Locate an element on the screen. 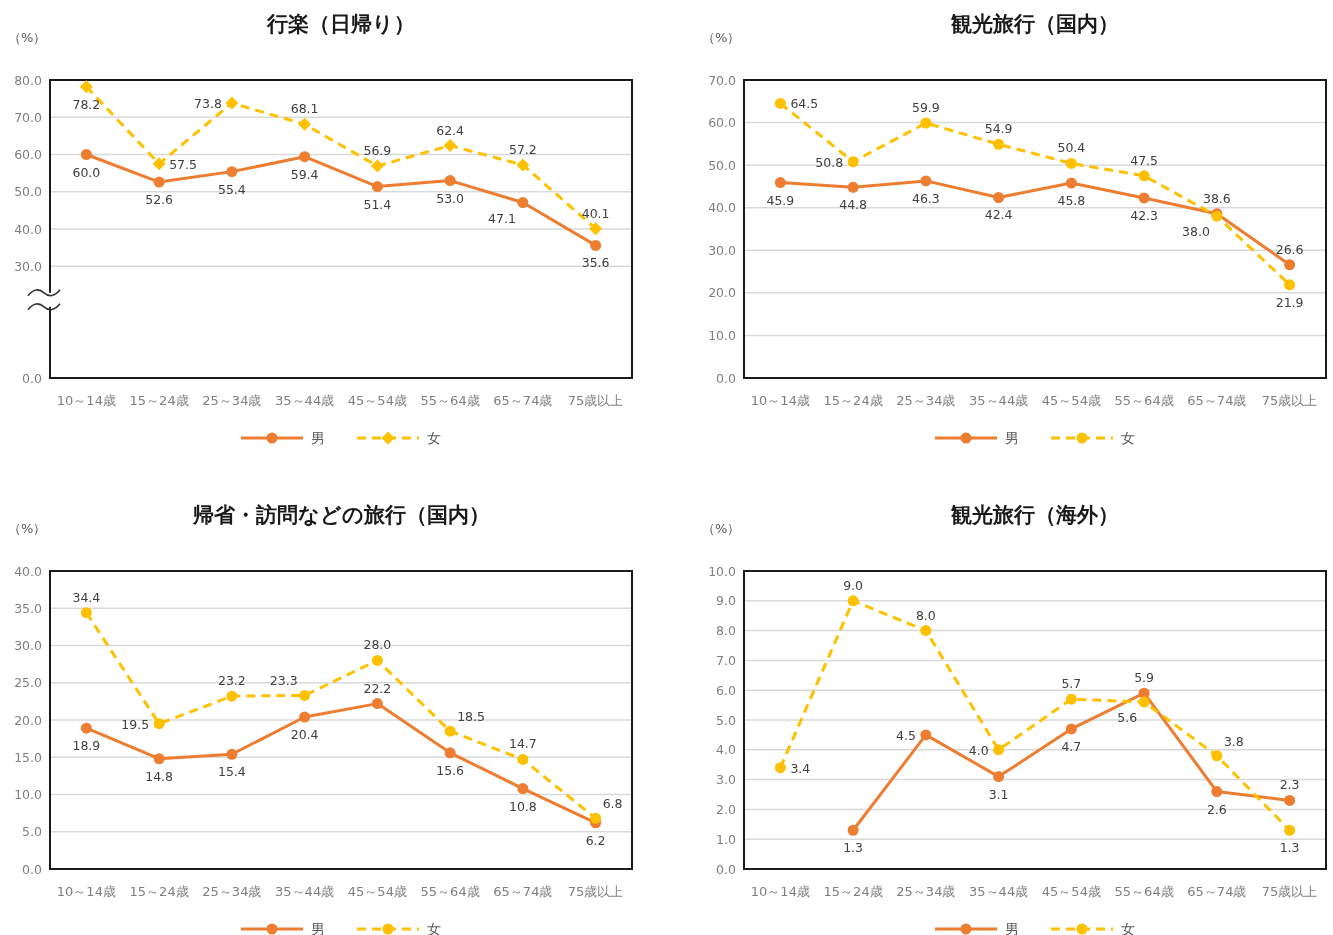  data-label: 2.6 is located at coordinates (1216, 809).